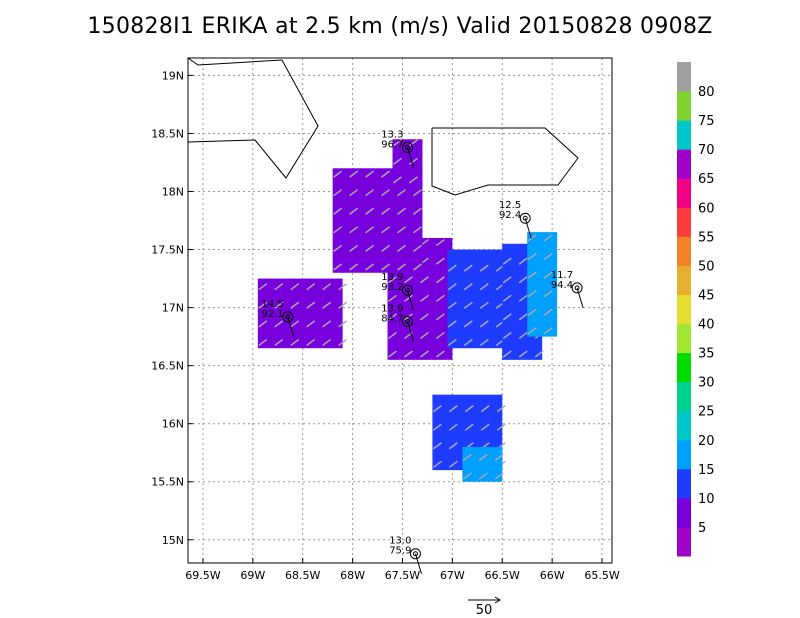 The height and width of the screenshot is (618, 800). I want to click on reference-vector: 50, so click(484, 607).